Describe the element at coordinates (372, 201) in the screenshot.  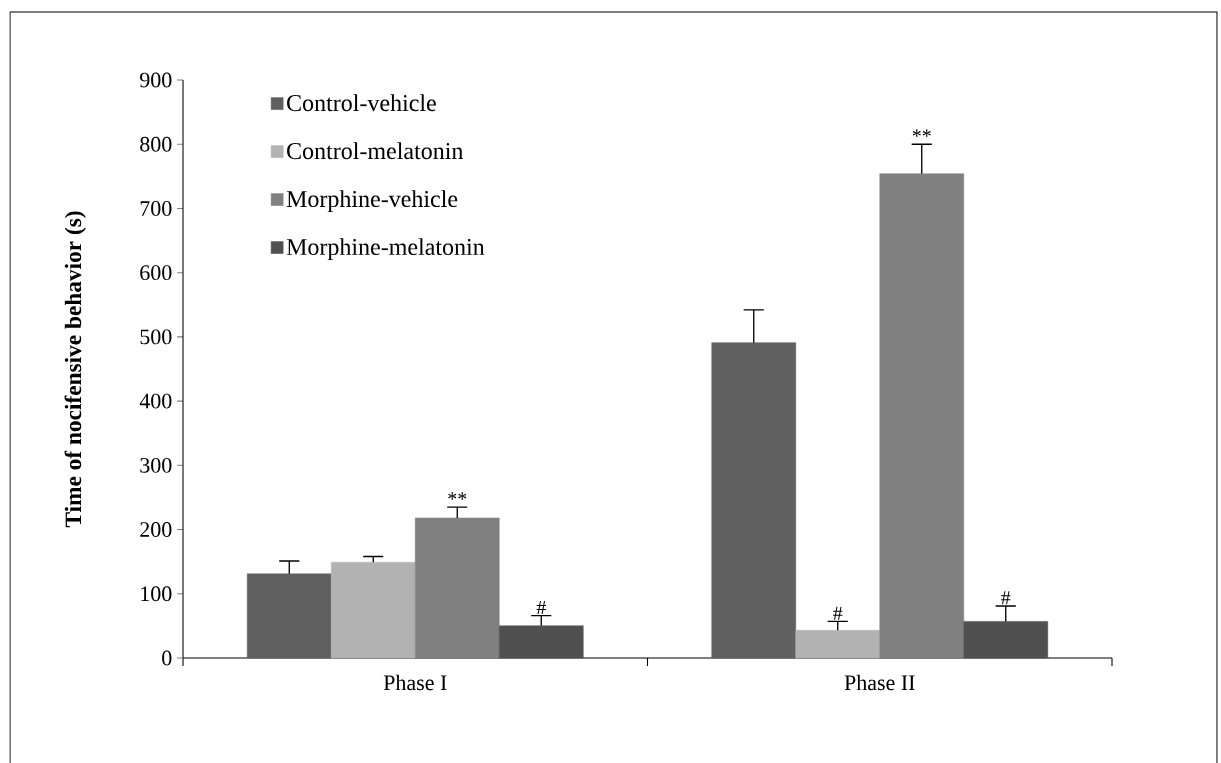
I see `legend-label: Morphine-vehicle` at that location.